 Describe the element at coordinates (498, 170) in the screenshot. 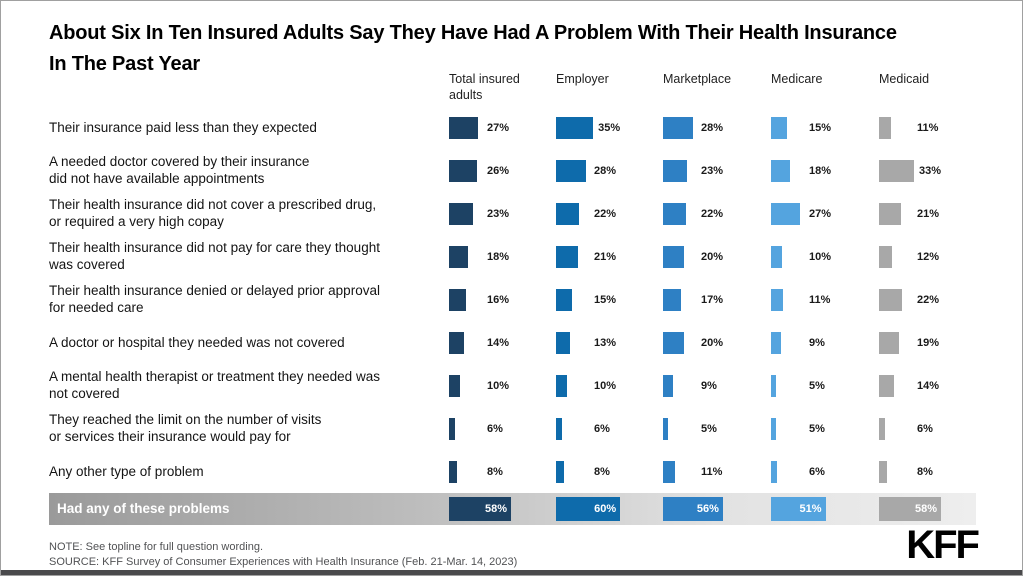

I see `bar-value: 26%` at that location.